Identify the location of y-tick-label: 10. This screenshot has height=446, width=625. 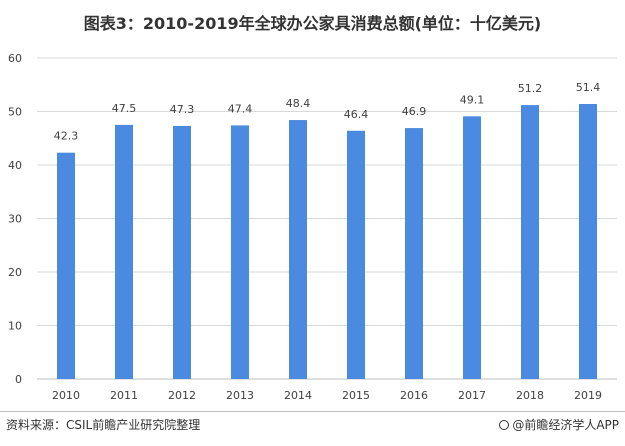
(15, 326).